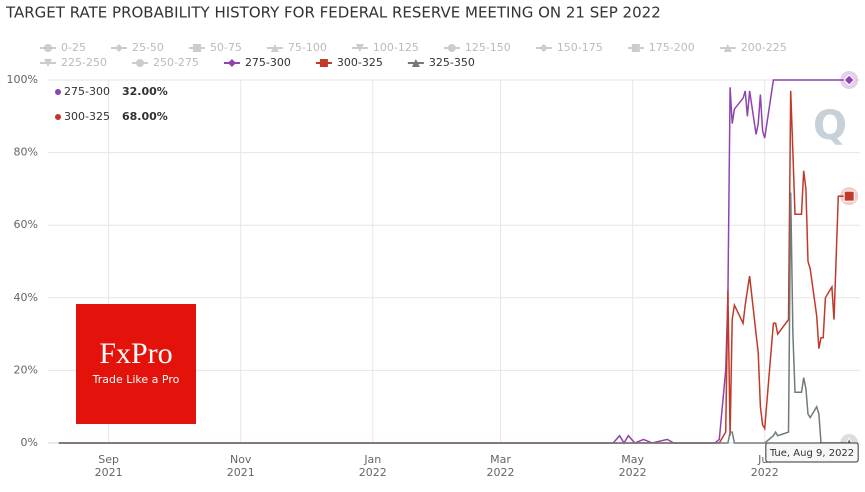  What do you see at coordinates (26, 224) in the screenshot?
I see `y-tick-label: 60%` at bounding box center [26, 224].